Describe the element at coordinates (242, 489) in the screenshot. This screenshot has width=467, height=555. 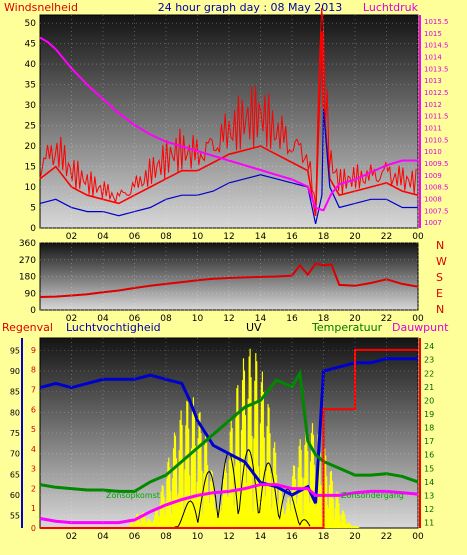
I see `solar-line` at that location.